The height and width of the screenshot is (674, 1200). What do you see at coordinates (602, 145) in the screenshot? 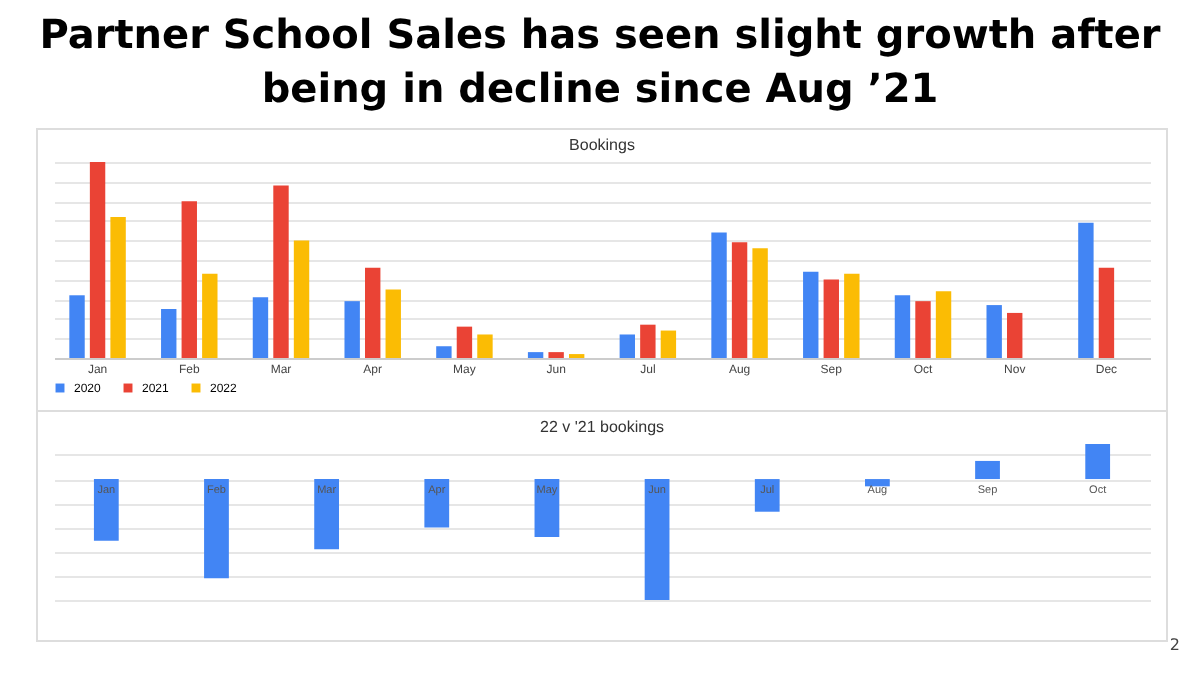
I see `chart-subtitle: Bookings` at bounding box center [602, 145].